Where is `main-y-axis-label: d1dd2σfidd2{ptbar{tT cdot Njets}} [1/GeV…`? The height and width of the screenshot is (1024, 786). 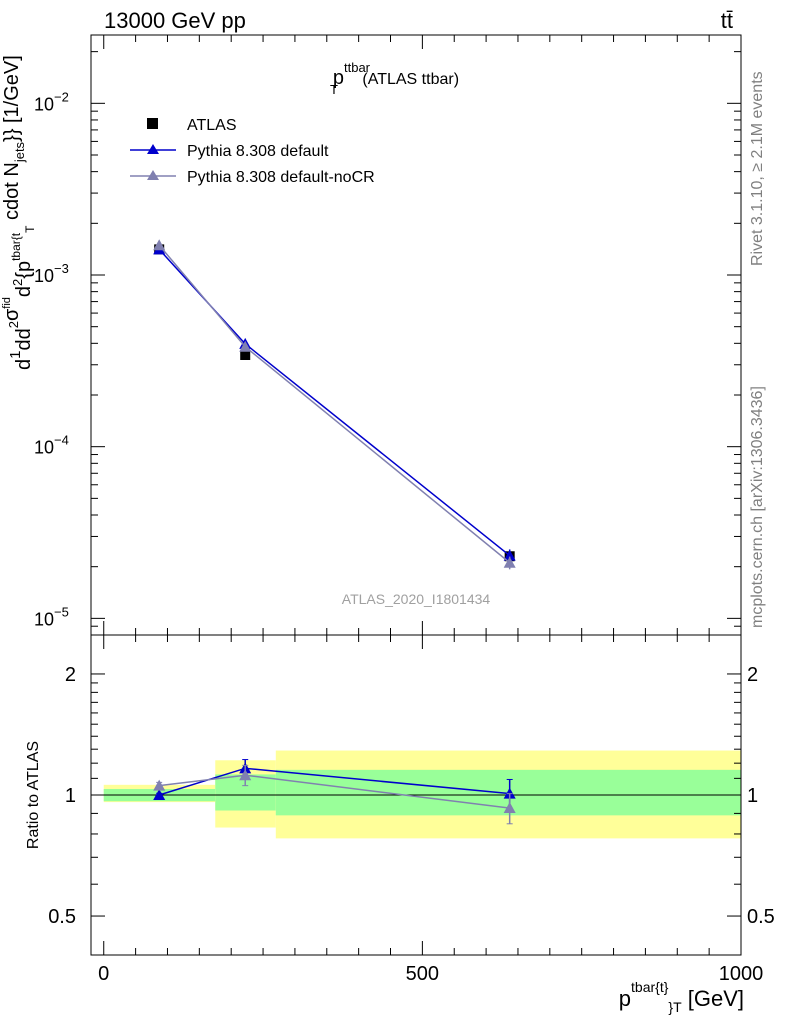 main-y-axis-label: d1dd2σfidd2{ptbar{tT cdot Njets}} [1/GeV… is located at coordinates (19, 212).